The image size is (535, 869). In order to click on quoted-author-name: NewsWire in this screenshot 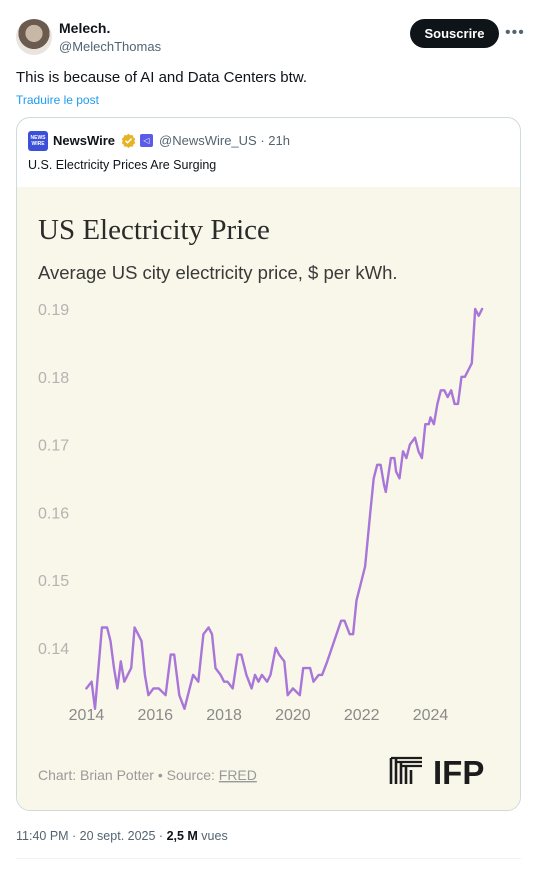, I will do `click(84, 140)`.